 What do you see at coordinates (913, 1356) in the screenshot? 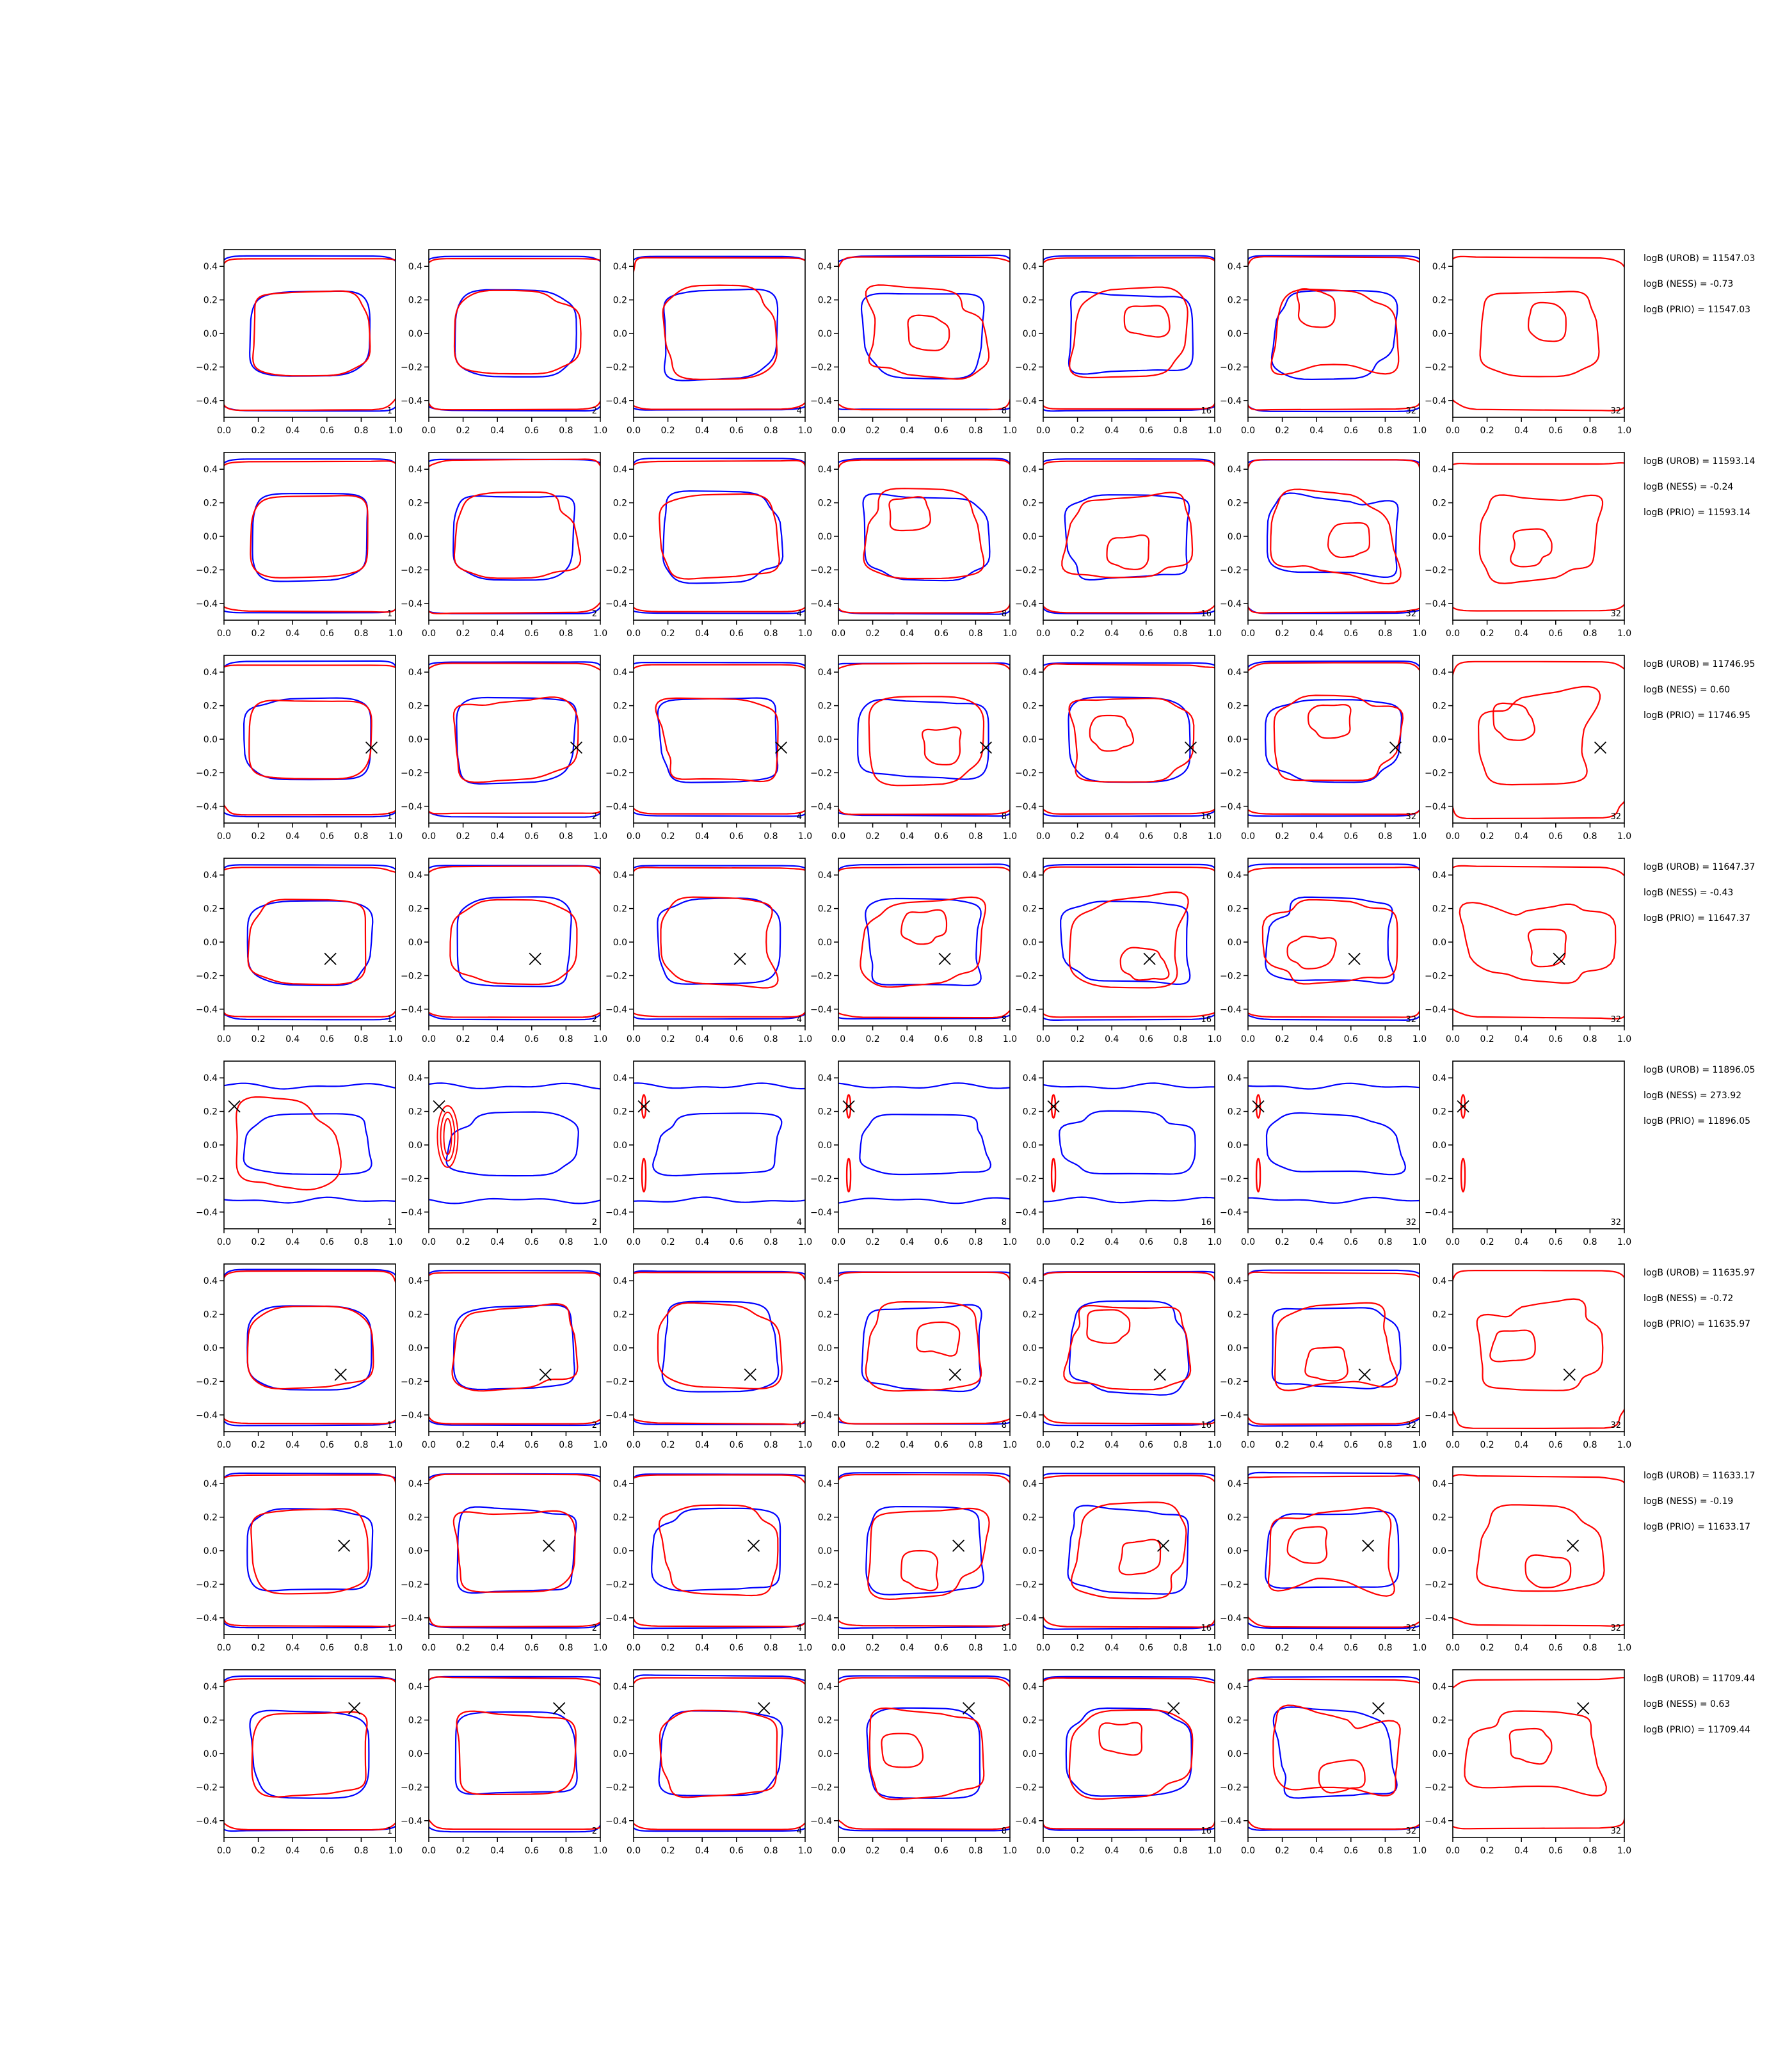
I see `contour-panel-r6-c4: 0.0 0.2 0.4 0.6 0.8 1.0 0.4 0.2 0.0 −0.2 −0.4 8` at bounding box center [913, 1356].